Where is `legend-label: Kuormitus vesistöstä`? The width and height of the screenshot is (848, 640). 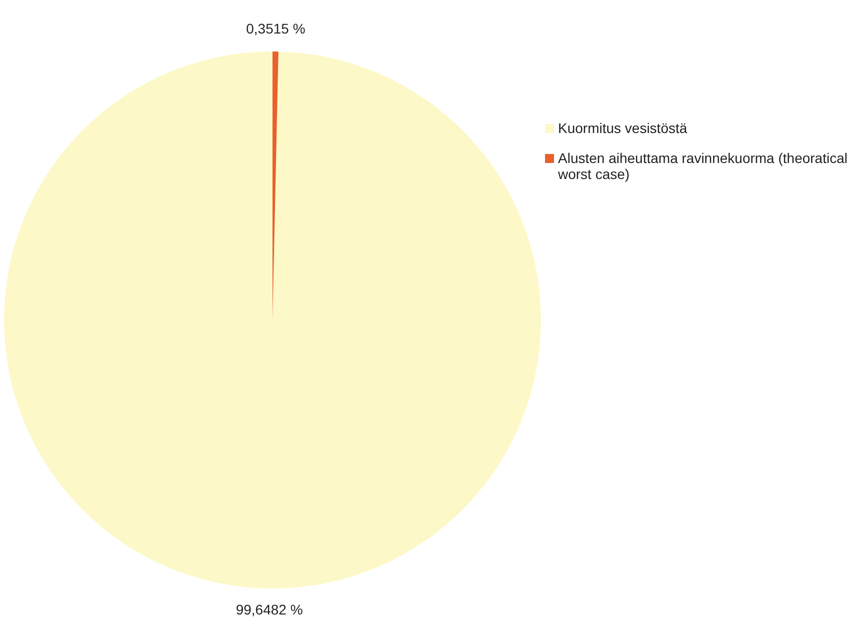 legend-label: Kuormitus vesistöstä is located at coordinates (623, 128).